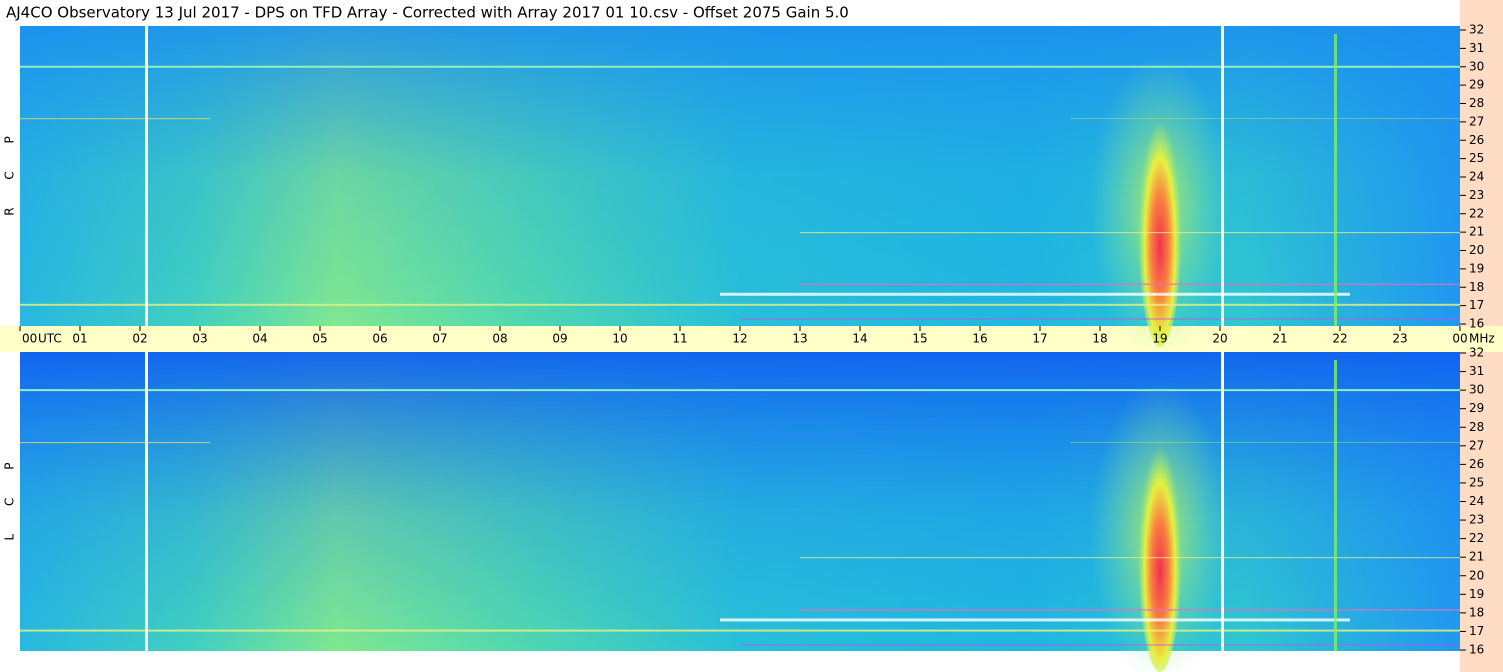  I want to click on x-tick-label: 20, so click(1219, 339).